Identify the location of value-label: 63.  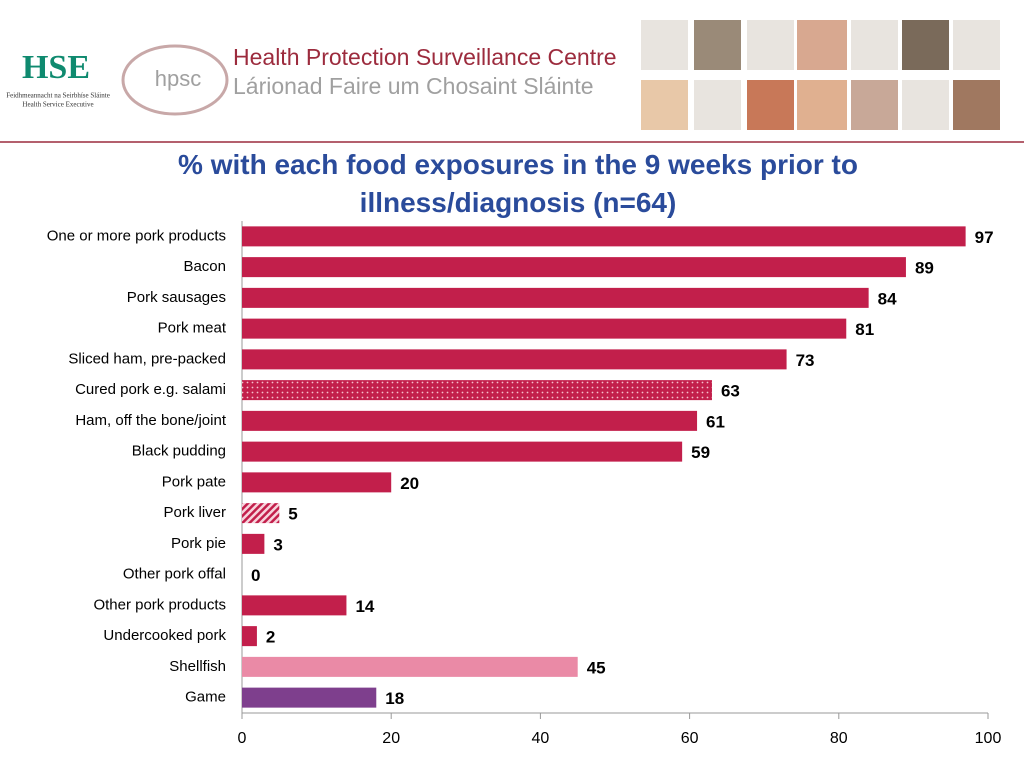
(730, 391).